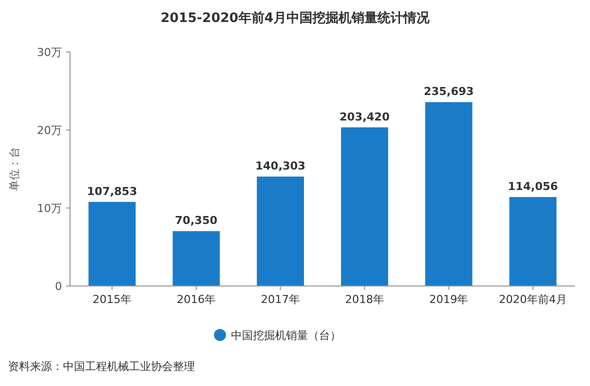 The width and height of the screenshot is (590, 386). I want to click on x-tick-label: 2015年, so click(112, 299).